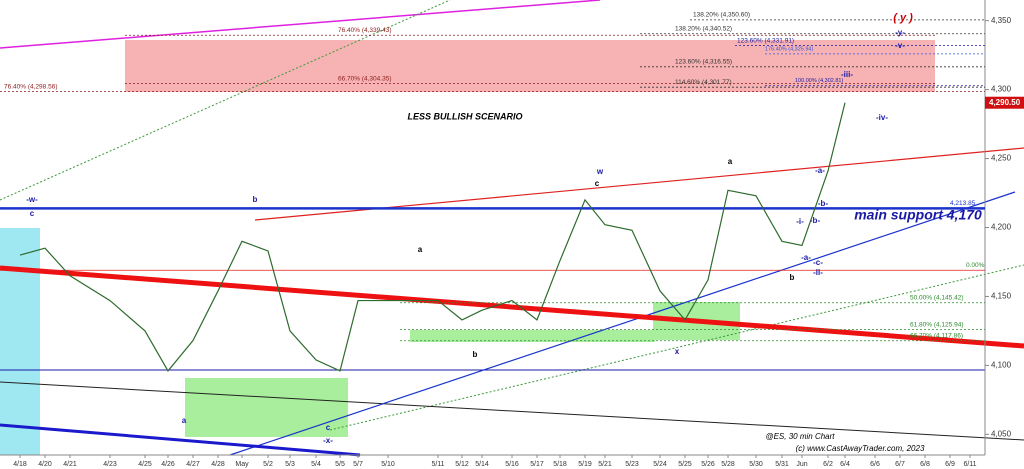 The image size is (1024, 469). What do you see at coordinates (925, 464) in the screenshot?
I see `x-tick-label: 6/8` at bounding box center [925, 464].